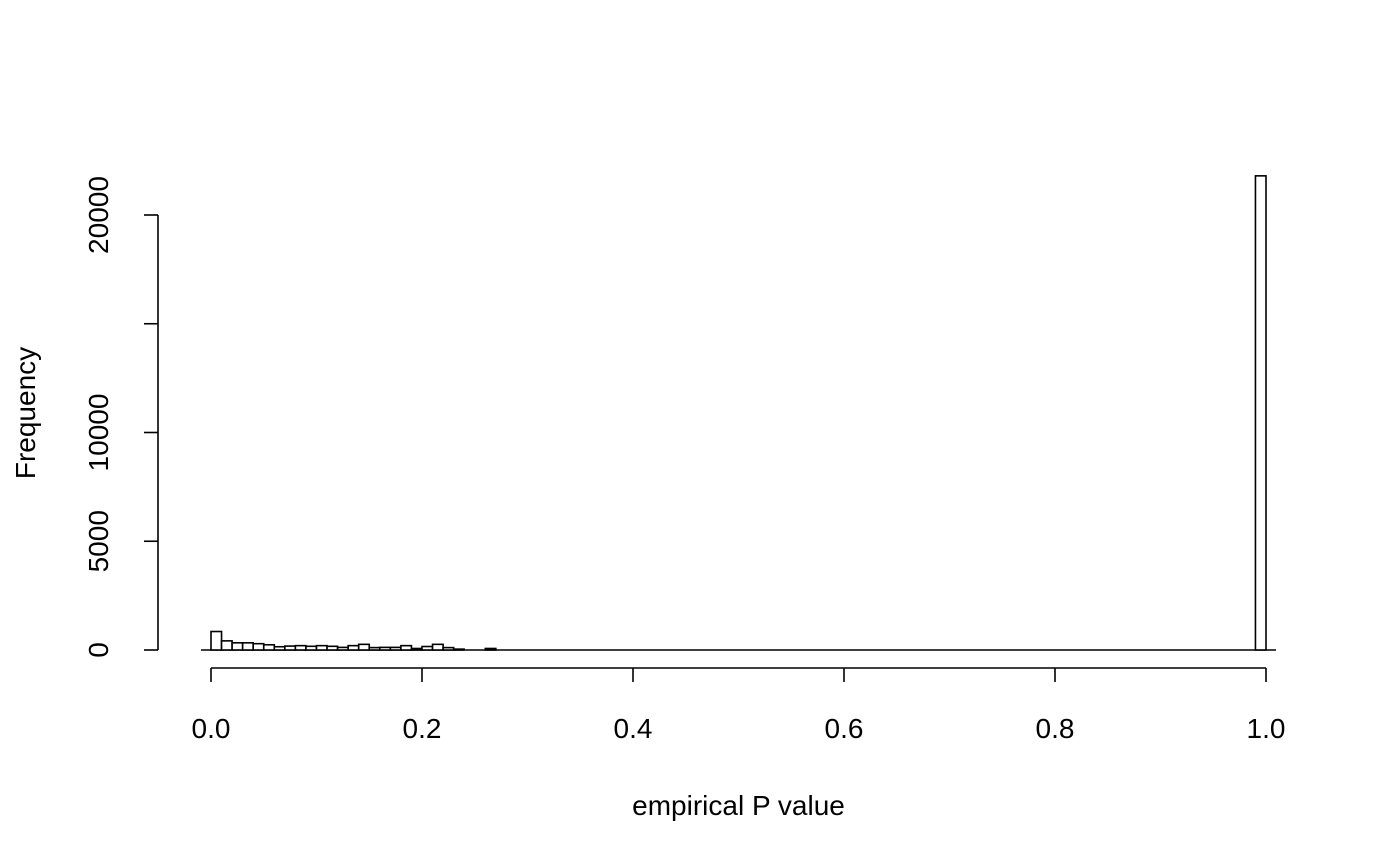 The width and height of the screenshot is (1400, 865). What do you see at coordinates (844, 728) in the screenshot?
I see `x-tick-label-3: 0.6` at bounding box center [844, 728].